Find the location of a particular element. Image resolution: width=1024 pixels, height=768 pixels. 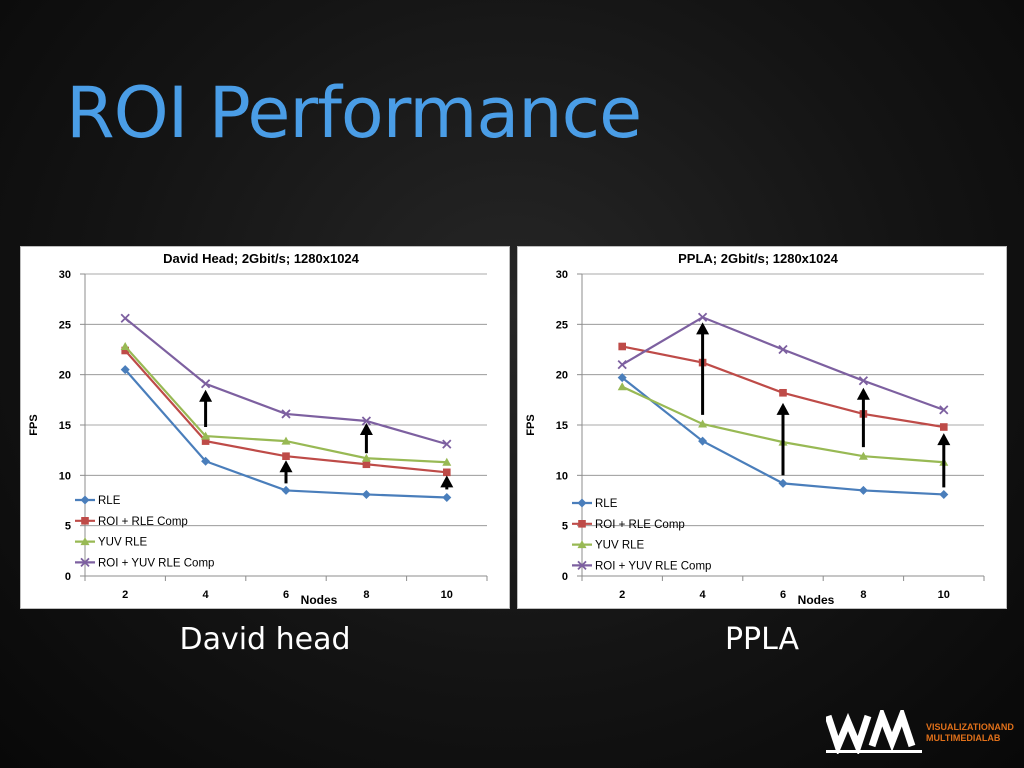

caption-ppla: PPLA is located at coordinates (762, 639).